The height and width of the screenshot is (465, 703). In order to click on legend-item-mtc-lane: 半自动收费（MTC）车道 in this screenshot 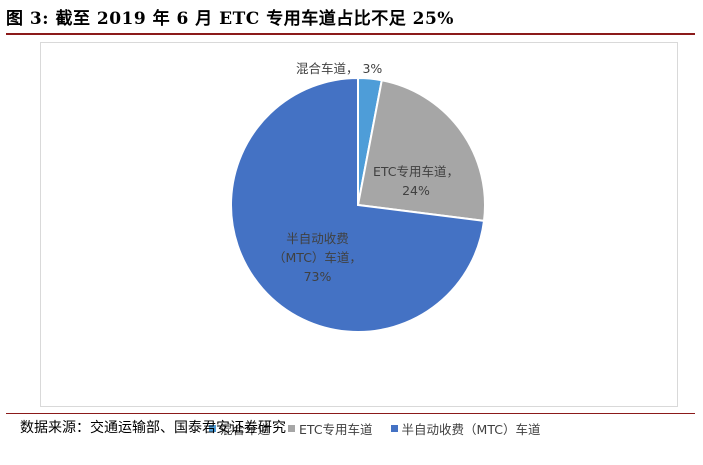, I will do `click(465, 428)`.